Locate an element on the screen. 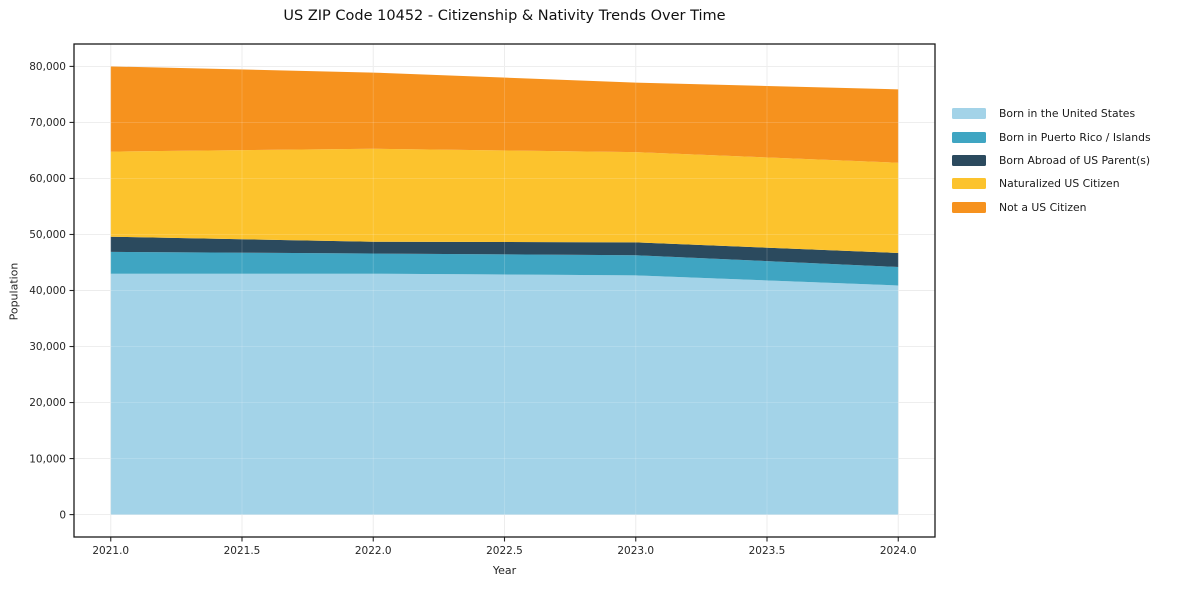 This screenshot has height=590, width=1189. legend-swatch-born-pr-islands is located at coordinates (969, 137).